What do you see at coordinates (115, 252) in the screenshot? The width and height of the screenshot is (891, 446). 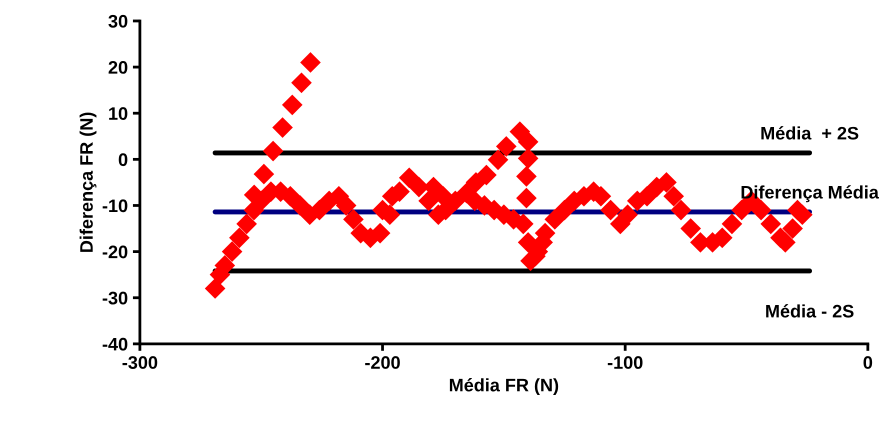 I see `y-tick-label: -20` at bounding box center [115, 252].